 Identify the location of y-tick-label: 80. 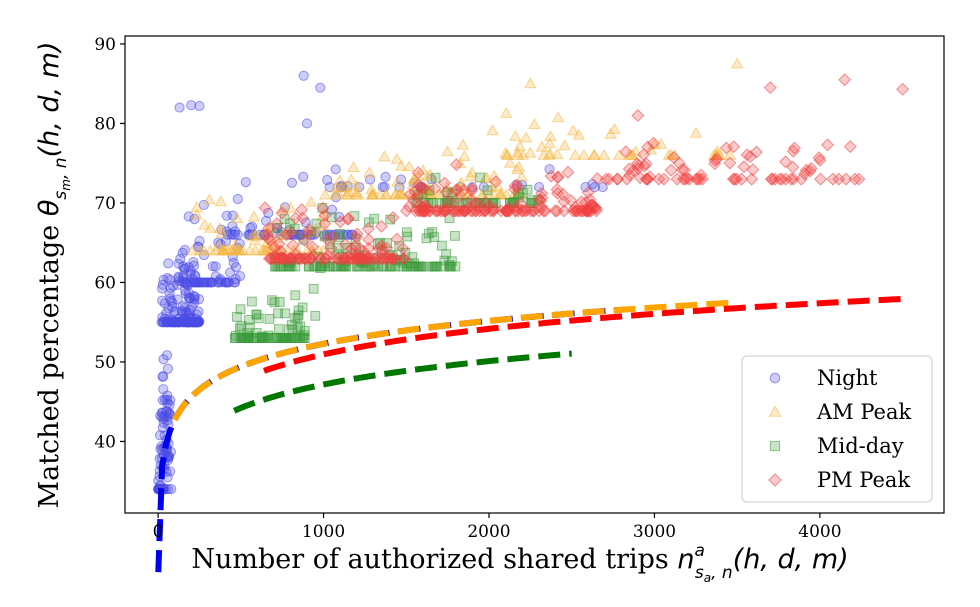
(105, 124).